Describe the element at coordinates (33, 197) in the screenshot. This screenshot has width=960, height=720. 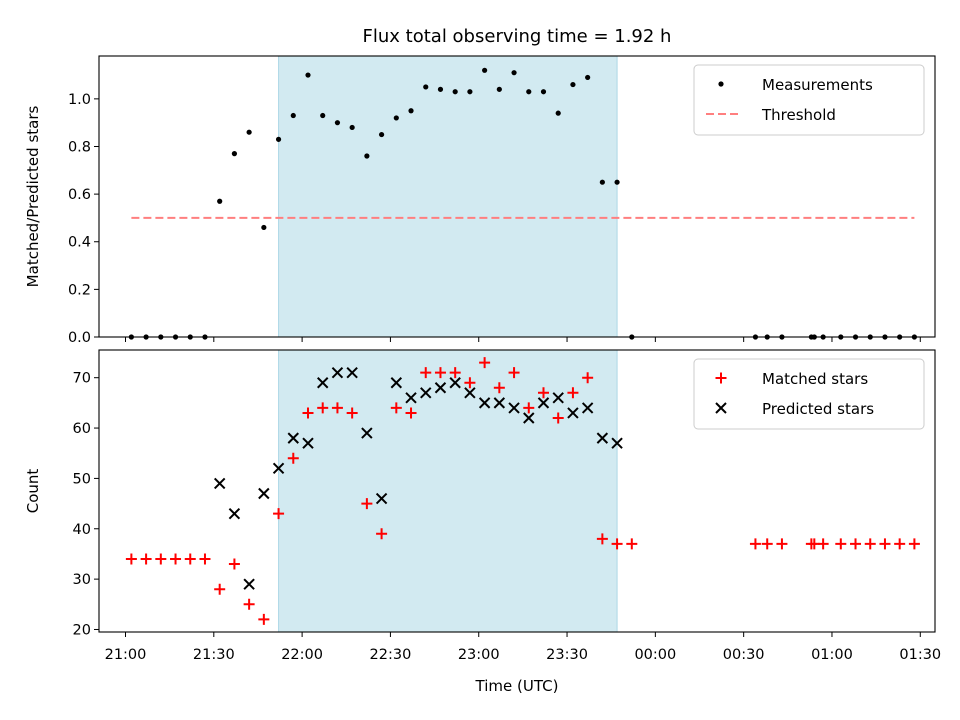
I see `y-axis-label: Matched/Predicted stars` at that location.